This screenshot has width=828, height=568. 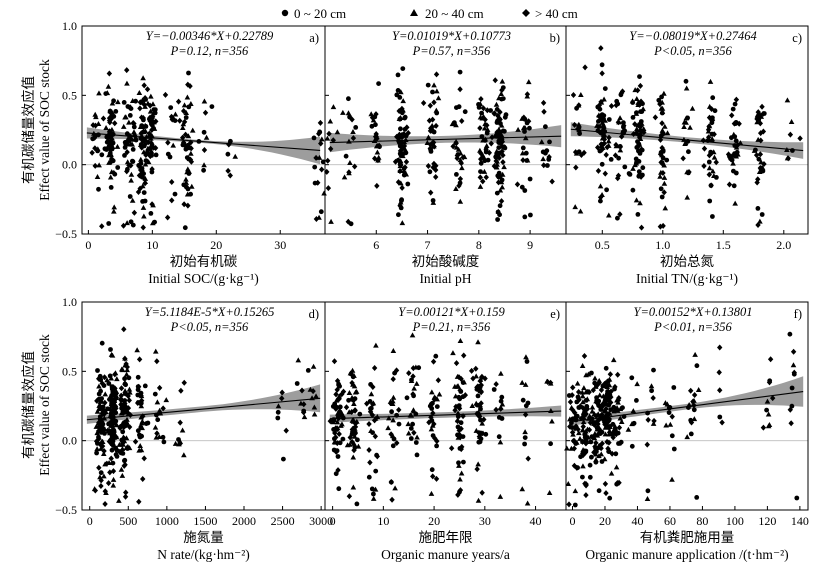 What do you see at coordinates (244, 521) in the screenshot?
I see `x-tick-label-d: 2000` at bounding box center [244, 521].